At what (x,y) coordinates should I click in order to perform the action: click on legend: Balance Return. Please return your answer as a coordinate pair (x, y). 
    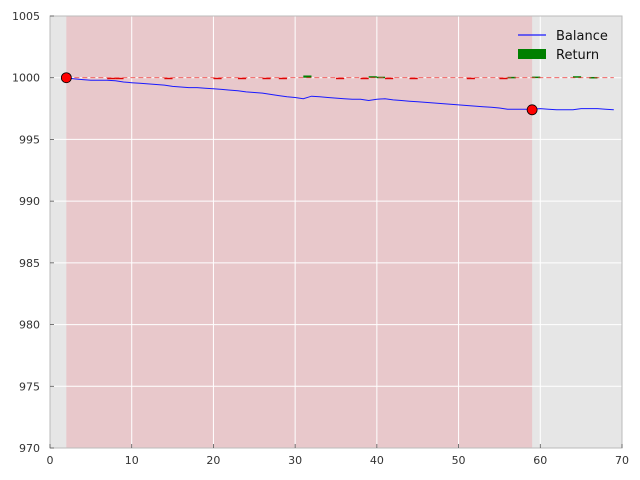
    Looking at the image, I should click on (563, 46).